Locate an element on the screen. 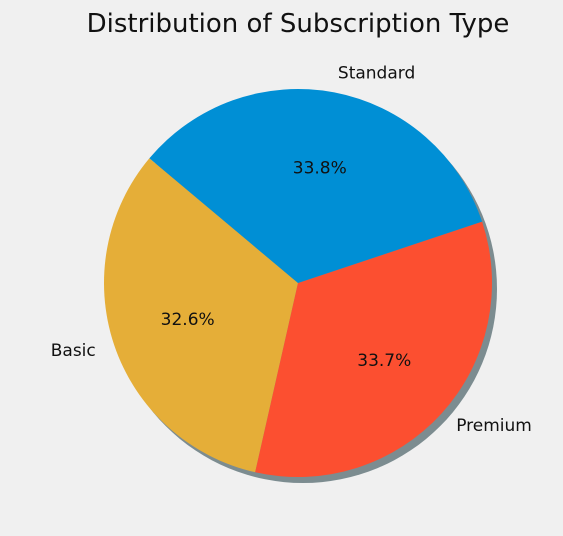  slice-label-premium: Premium is located at coordinates (494, 426).